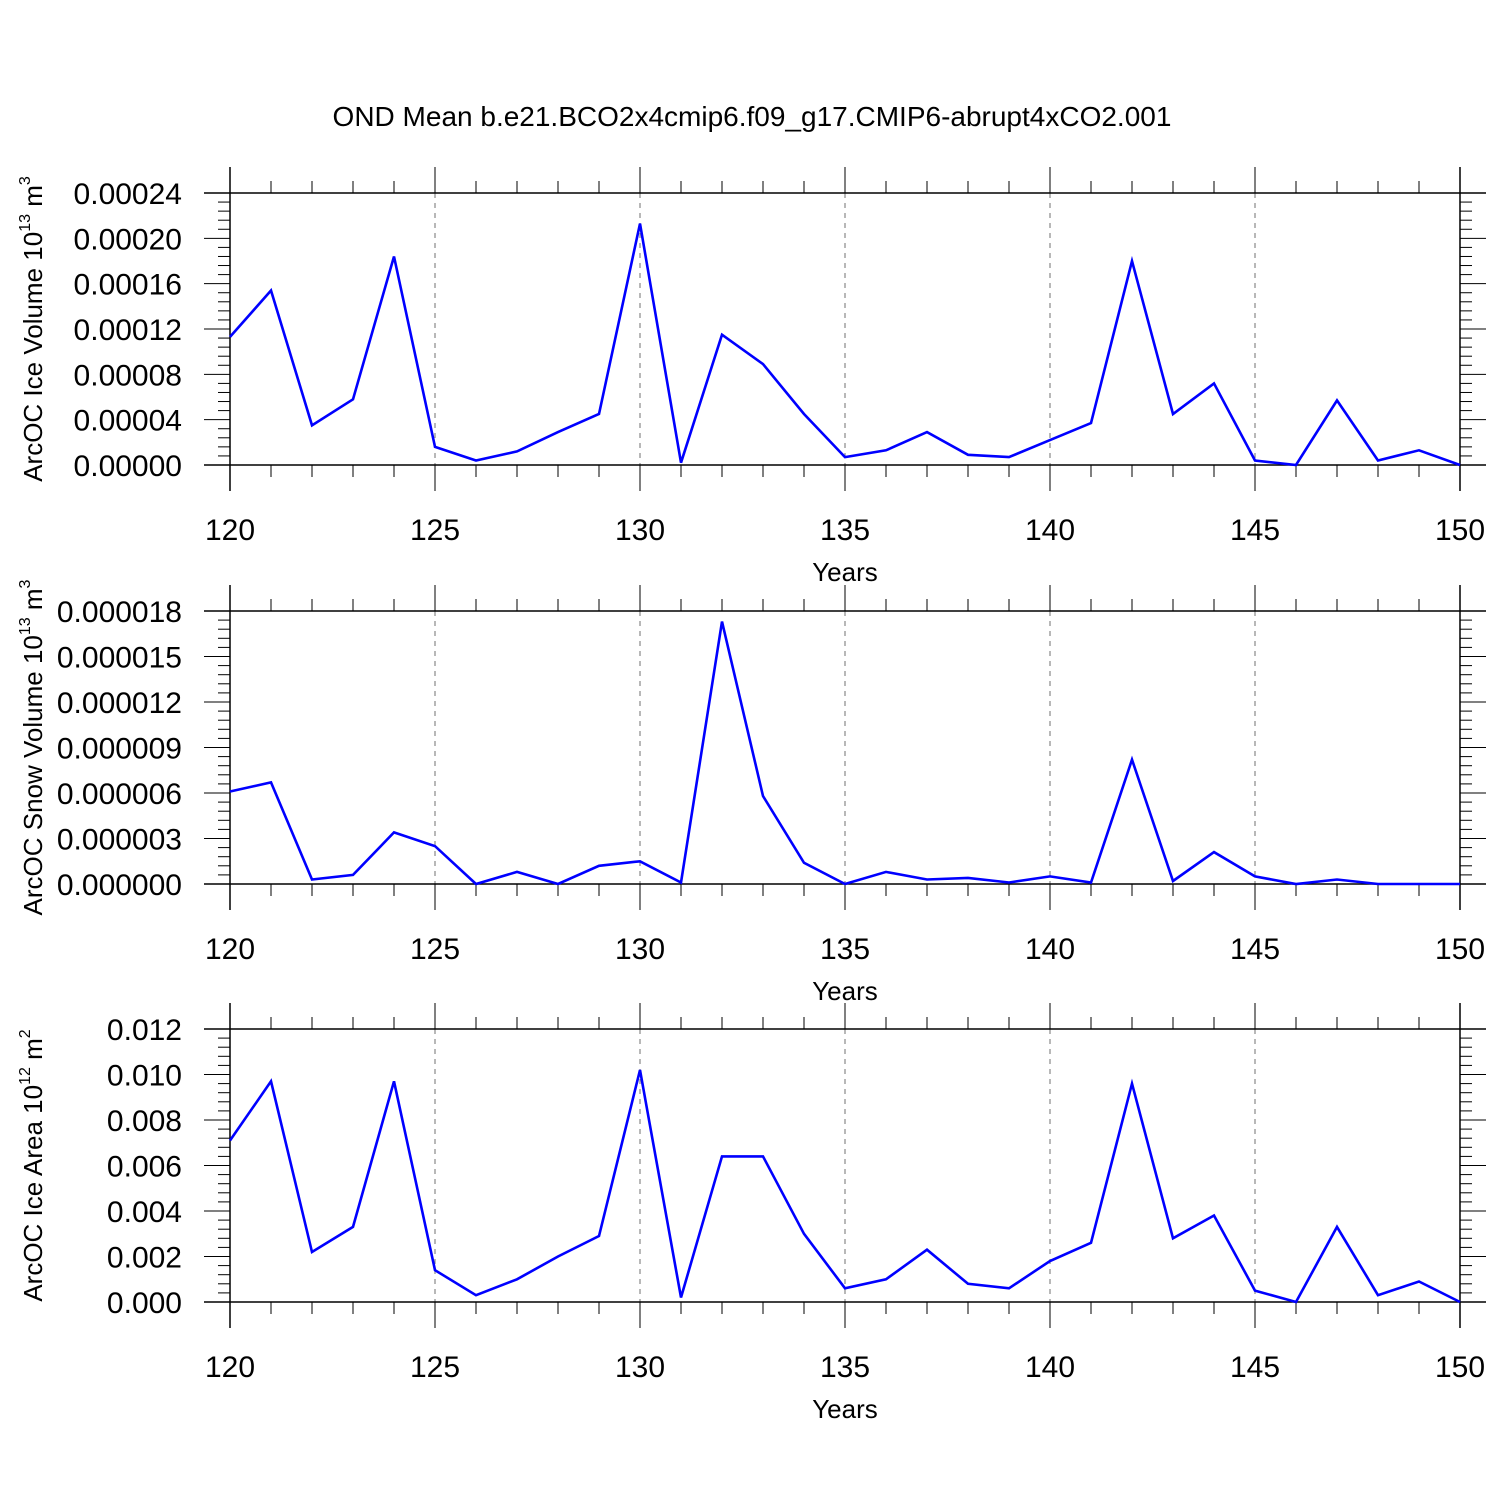 Image resolution: width=1500 pixels, height=1500 pixels. Describe the element at coordinates (144, 1030) in the screenshot. I see `y-tick-label: 0.012` at that location.